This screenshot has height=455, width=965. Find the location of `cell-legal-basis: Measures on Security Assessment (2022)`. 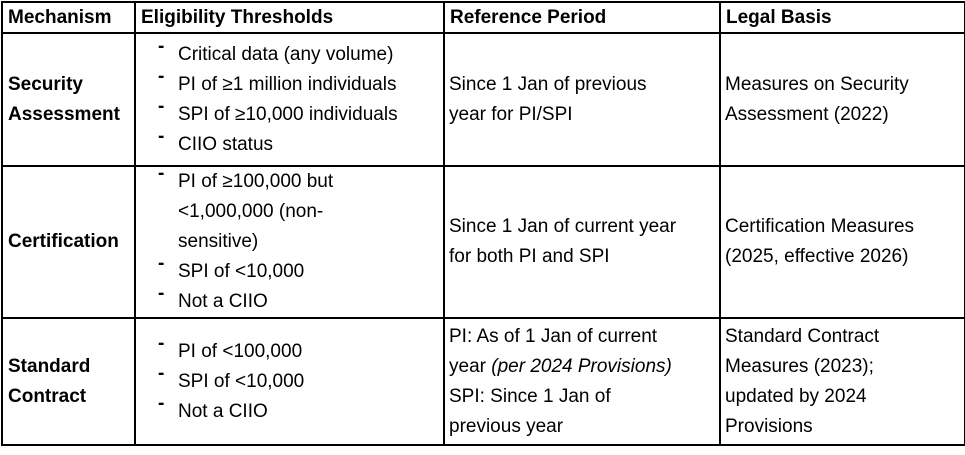

cell-legal-basis: Measures on Security Assessment (2022) is located at coordinates (842, 99).